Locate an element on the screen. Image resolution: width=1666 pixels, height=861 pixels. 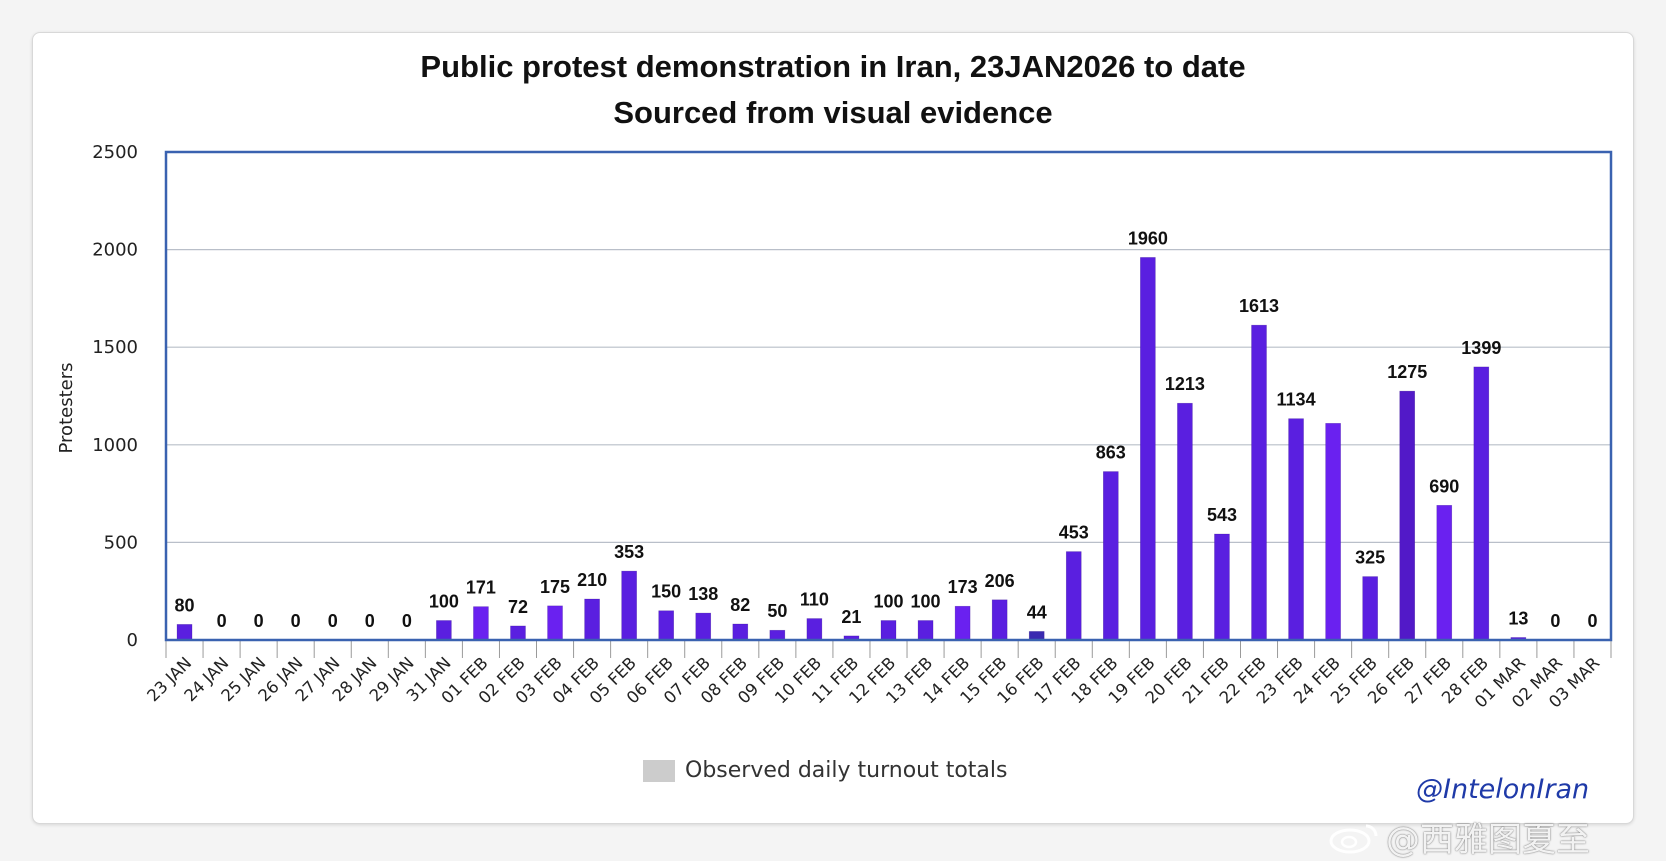
bar-value-label: 1613 is located at coordinates (1259, 306).